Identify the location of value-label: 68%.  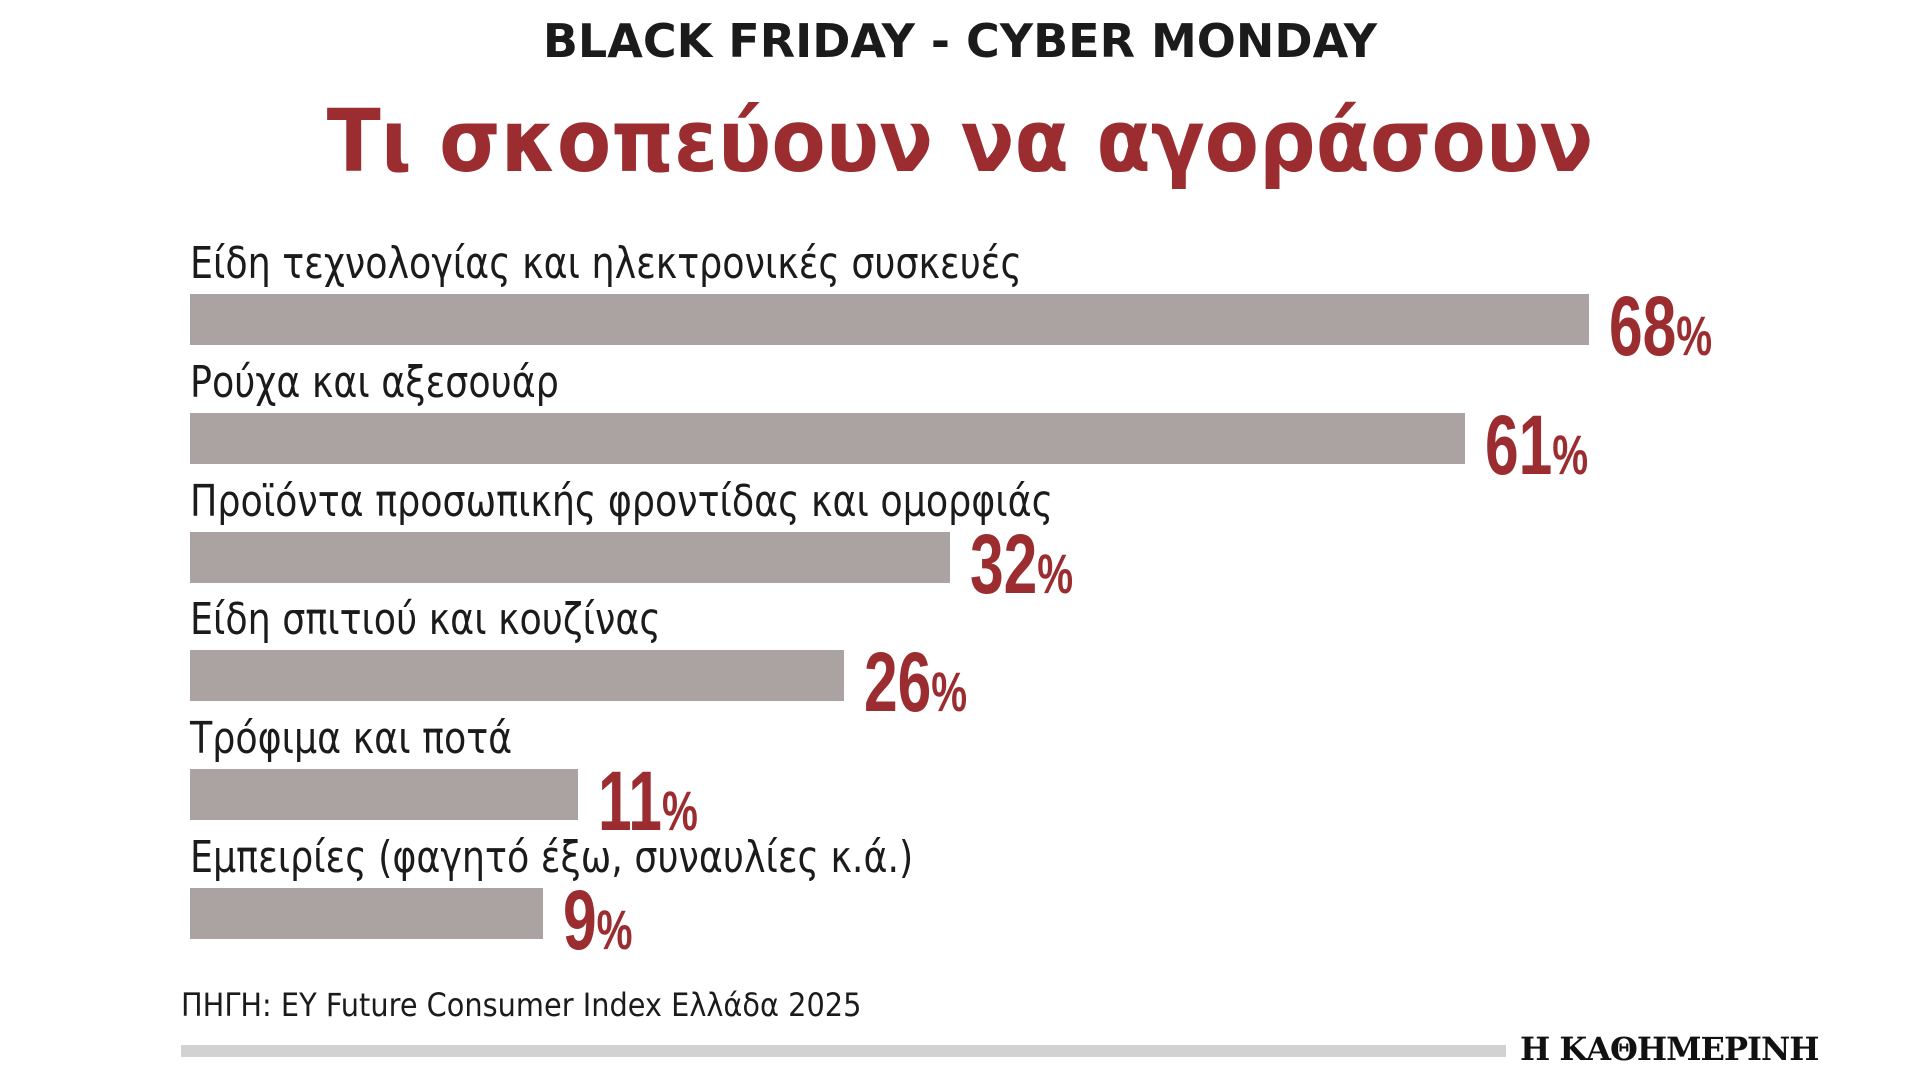
(1660, 326).